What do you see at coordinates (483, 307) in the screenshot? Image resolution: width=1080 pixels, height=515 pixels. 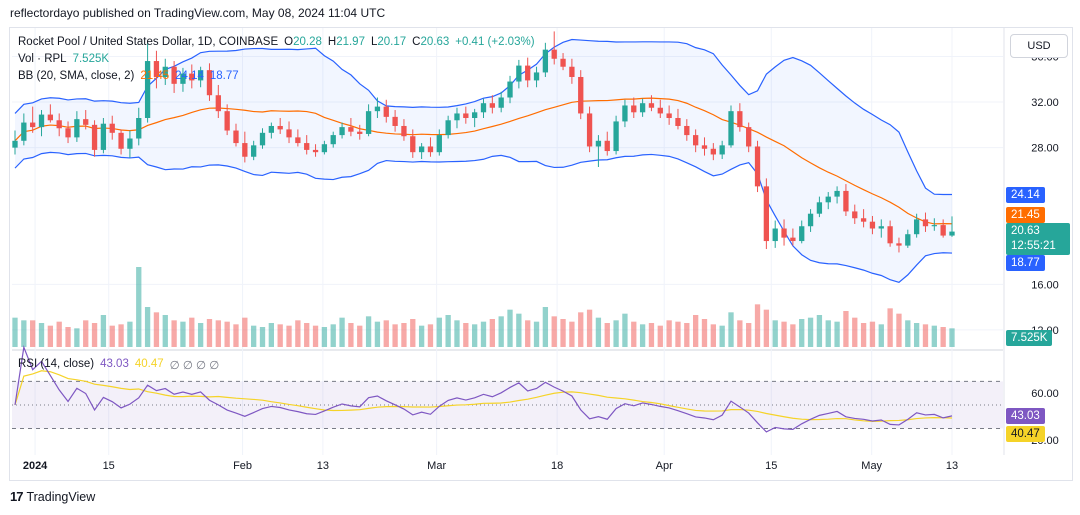 I see `volume-bars` at bounding box center [483, 307].